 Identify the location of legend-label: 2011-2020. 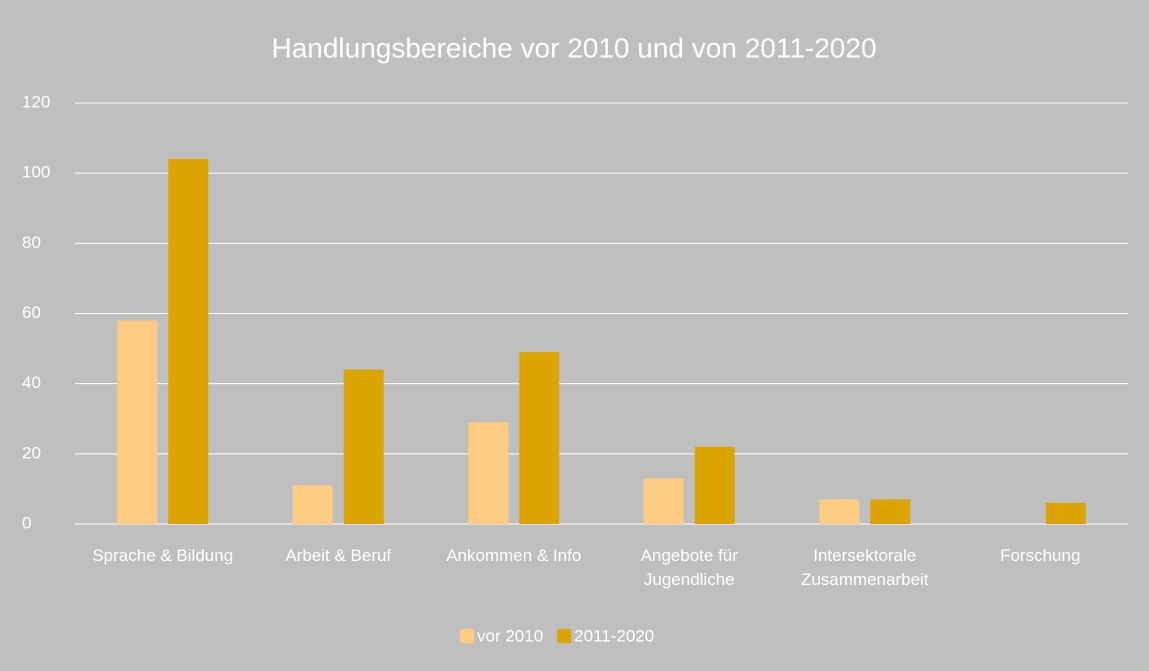
(614, 635).